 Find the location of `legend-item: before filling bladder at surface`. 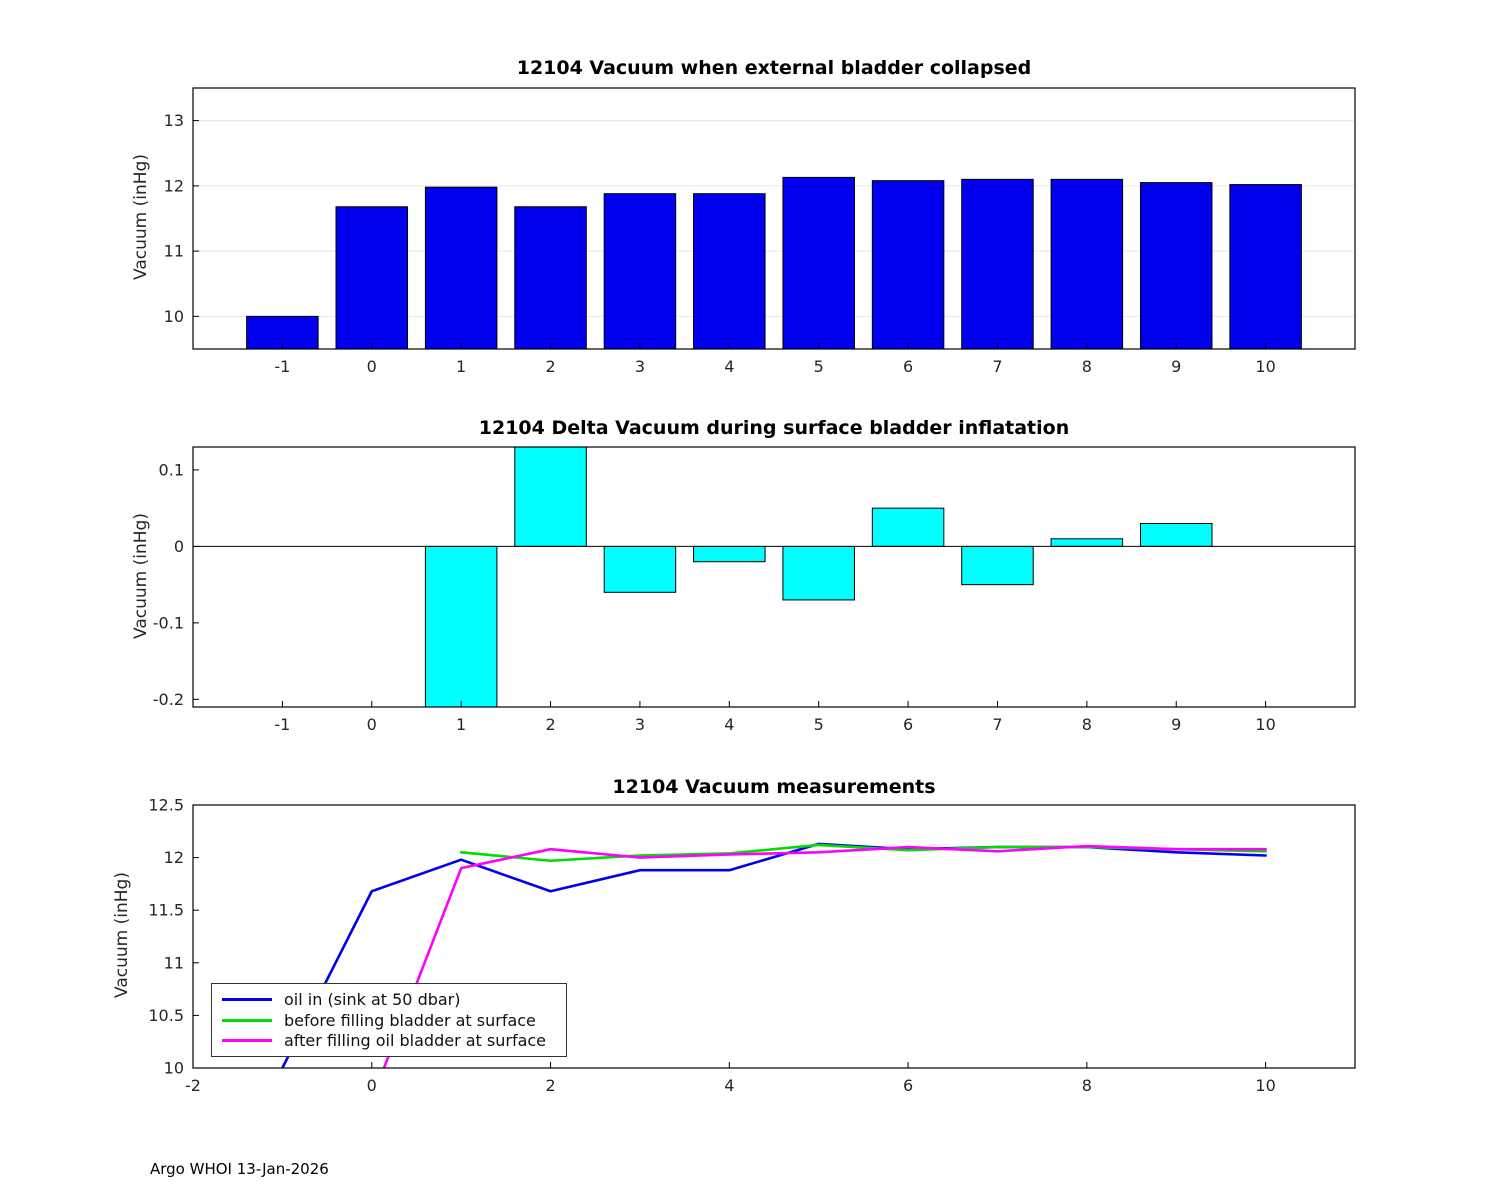

legend-item: before filling bladder at surface is located at coordinates (391, 1020).